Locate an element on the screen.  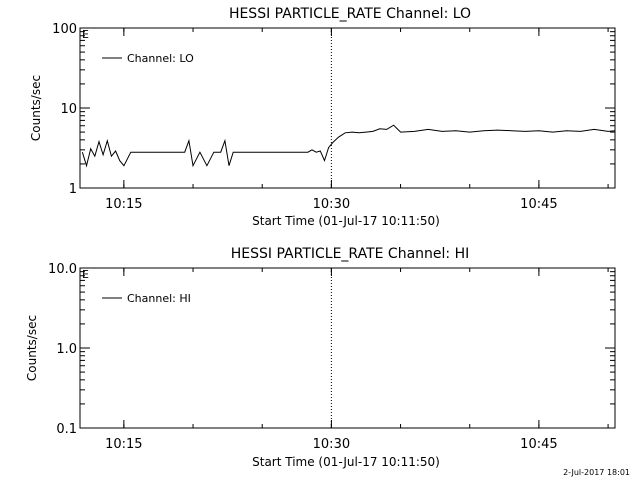
lo-legend: Channel: LO is located at coordinates (148, 58).